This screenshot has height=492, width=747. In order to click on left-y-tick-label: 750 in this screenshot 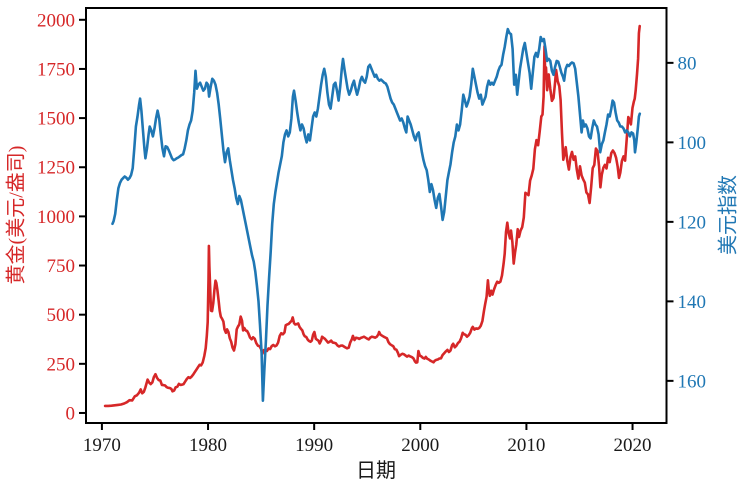, I will do `click(61, 266)`.